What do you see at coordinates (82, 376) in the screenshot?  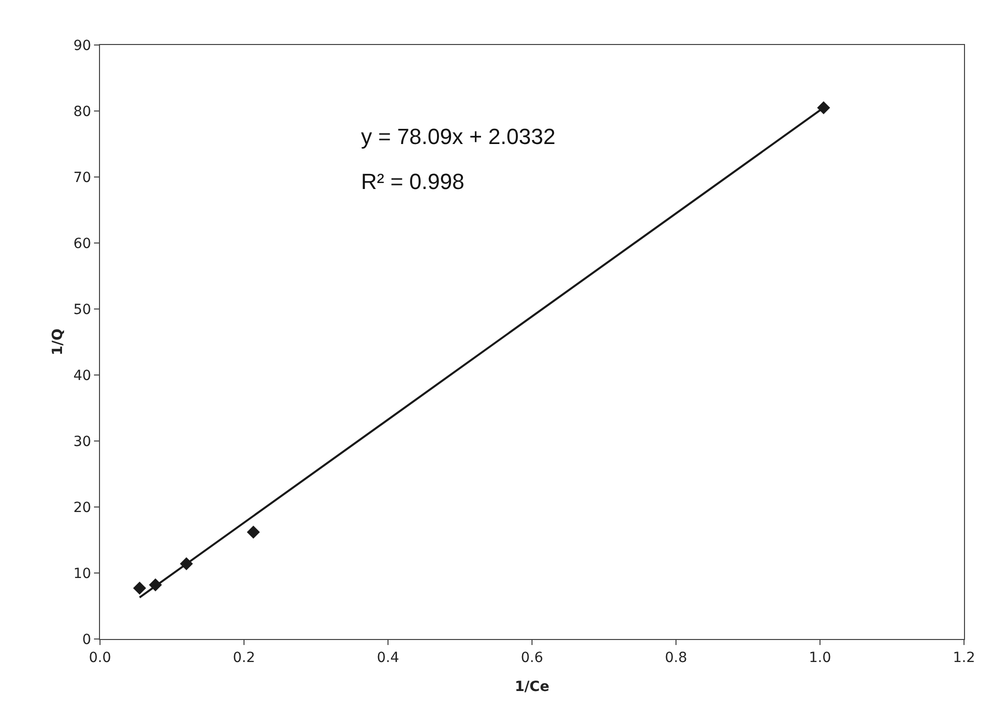 I see `y-tick-label: 40` at bounding box center [82, 376].